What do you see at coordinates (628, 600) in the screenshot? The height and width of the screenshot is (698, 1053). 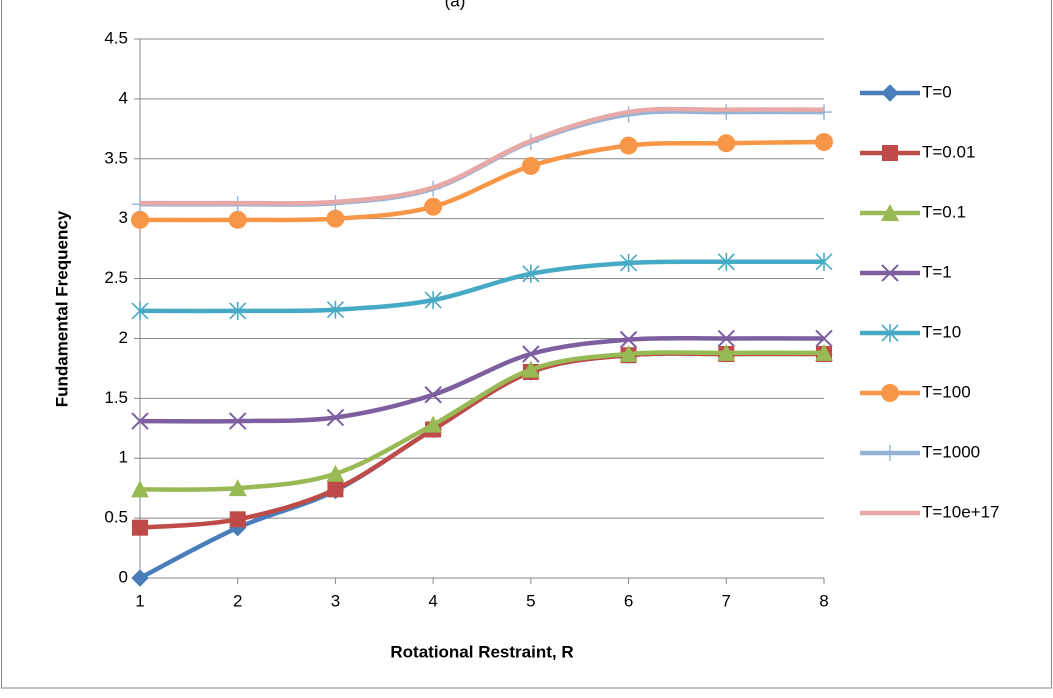 I see `x-tick-label: 6` at bounding box center [628, 600].